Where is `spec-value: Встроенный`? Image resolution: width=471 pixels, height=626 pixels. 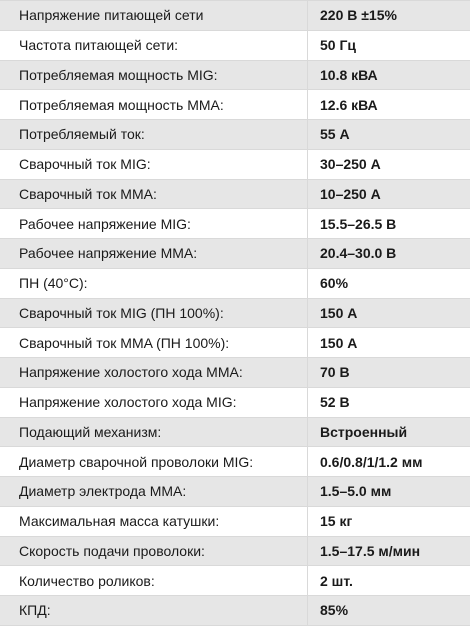 spec-value: Встроенный is located at coordinates (388, 432).